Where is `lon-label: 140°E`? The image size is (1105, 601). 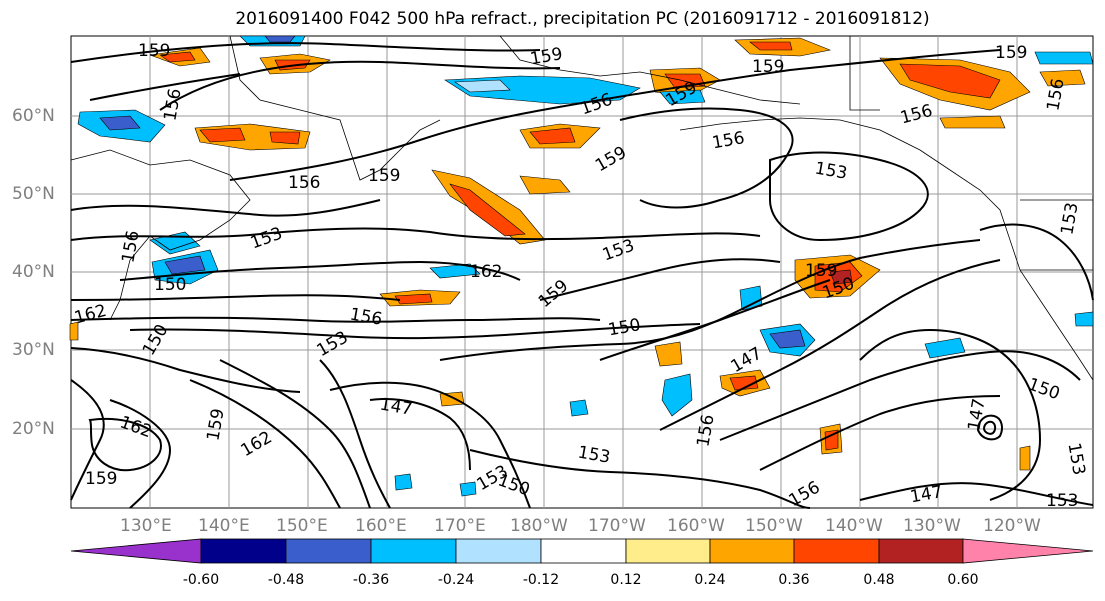
lon-label: 140°E is located at coordinates (224, 526).